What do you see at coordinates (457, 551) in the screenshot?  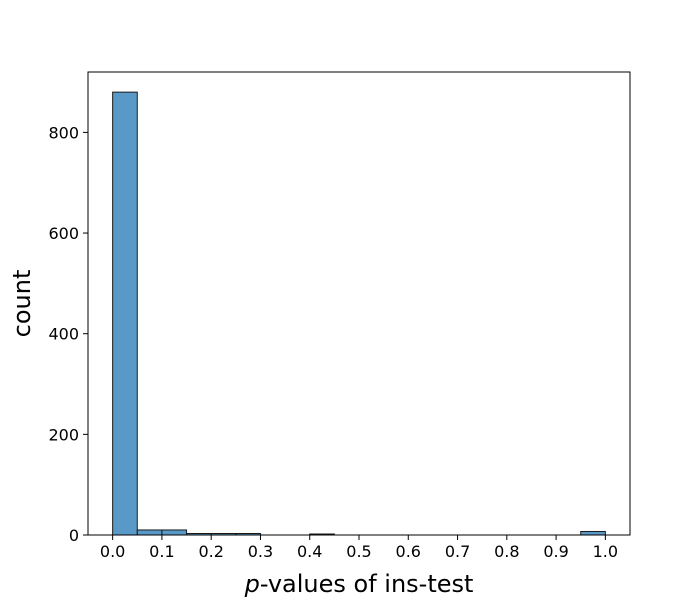 I see `x-tick-label: 0.7` at bounding box center [457, 551].